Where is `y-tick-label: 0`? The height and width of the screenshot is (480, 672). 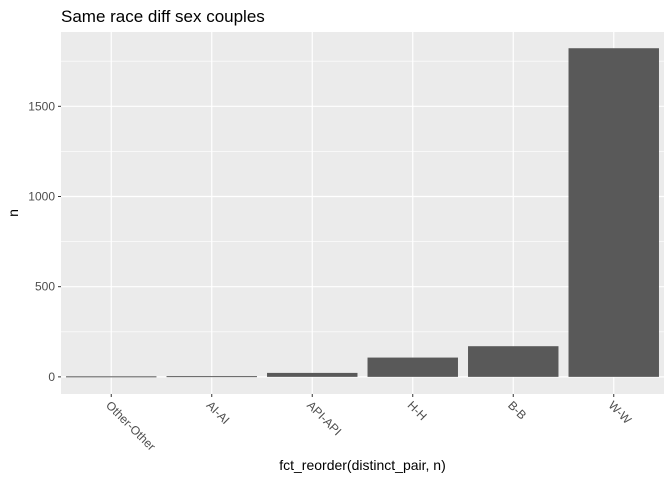 y-tick-label: 0 is located at coordinates (51, 377).